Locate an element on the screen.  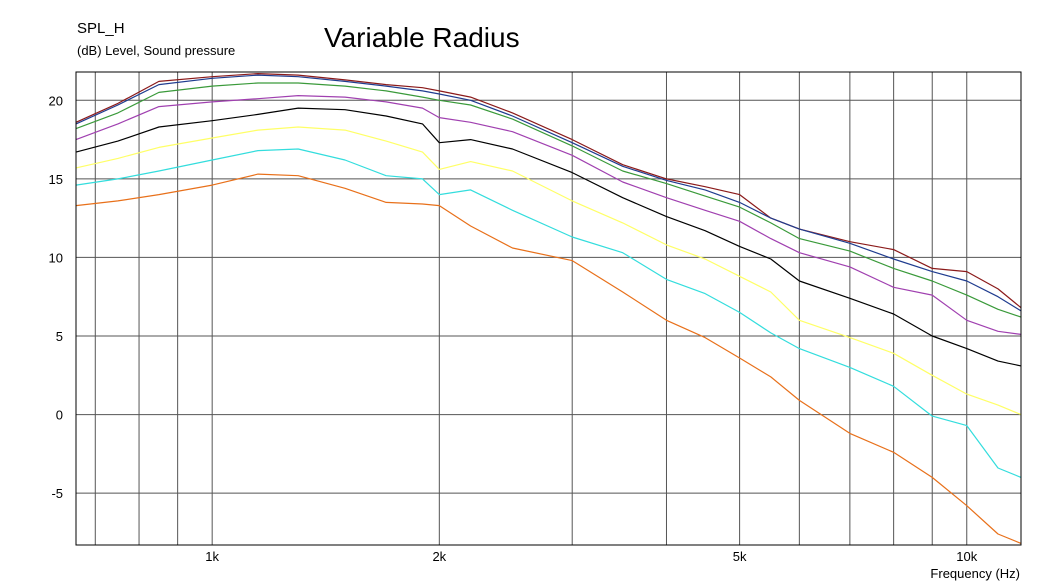
x-axis-label: Frequency (Hz) is located at coordinates (975, 573).